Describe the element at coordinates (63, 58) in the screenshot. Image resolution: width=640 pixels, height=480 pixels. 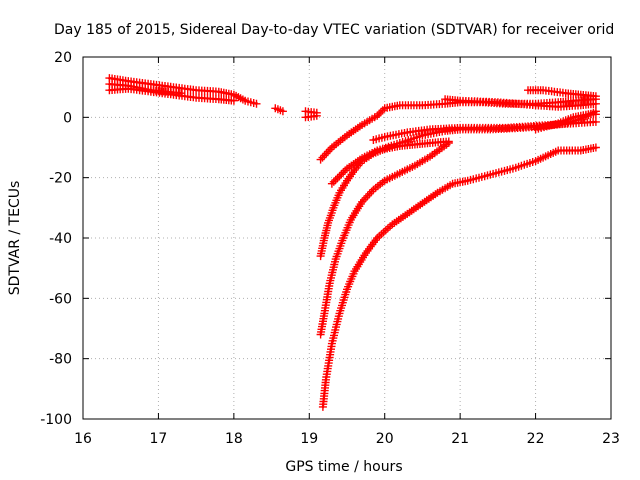
I see `y-tick-label: 20` at that location.